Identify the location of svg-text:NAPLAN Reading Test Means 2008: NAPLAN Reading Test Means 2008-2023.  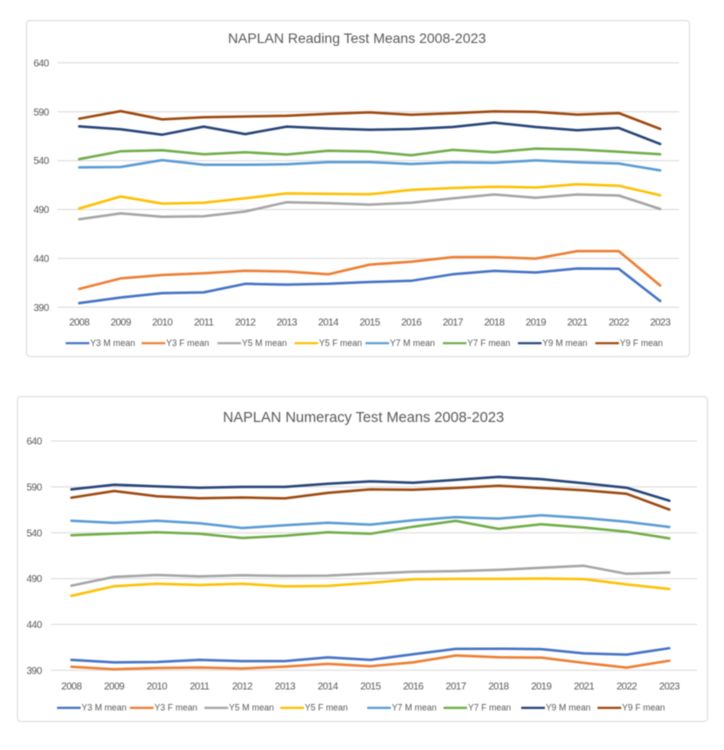
(357, 38).